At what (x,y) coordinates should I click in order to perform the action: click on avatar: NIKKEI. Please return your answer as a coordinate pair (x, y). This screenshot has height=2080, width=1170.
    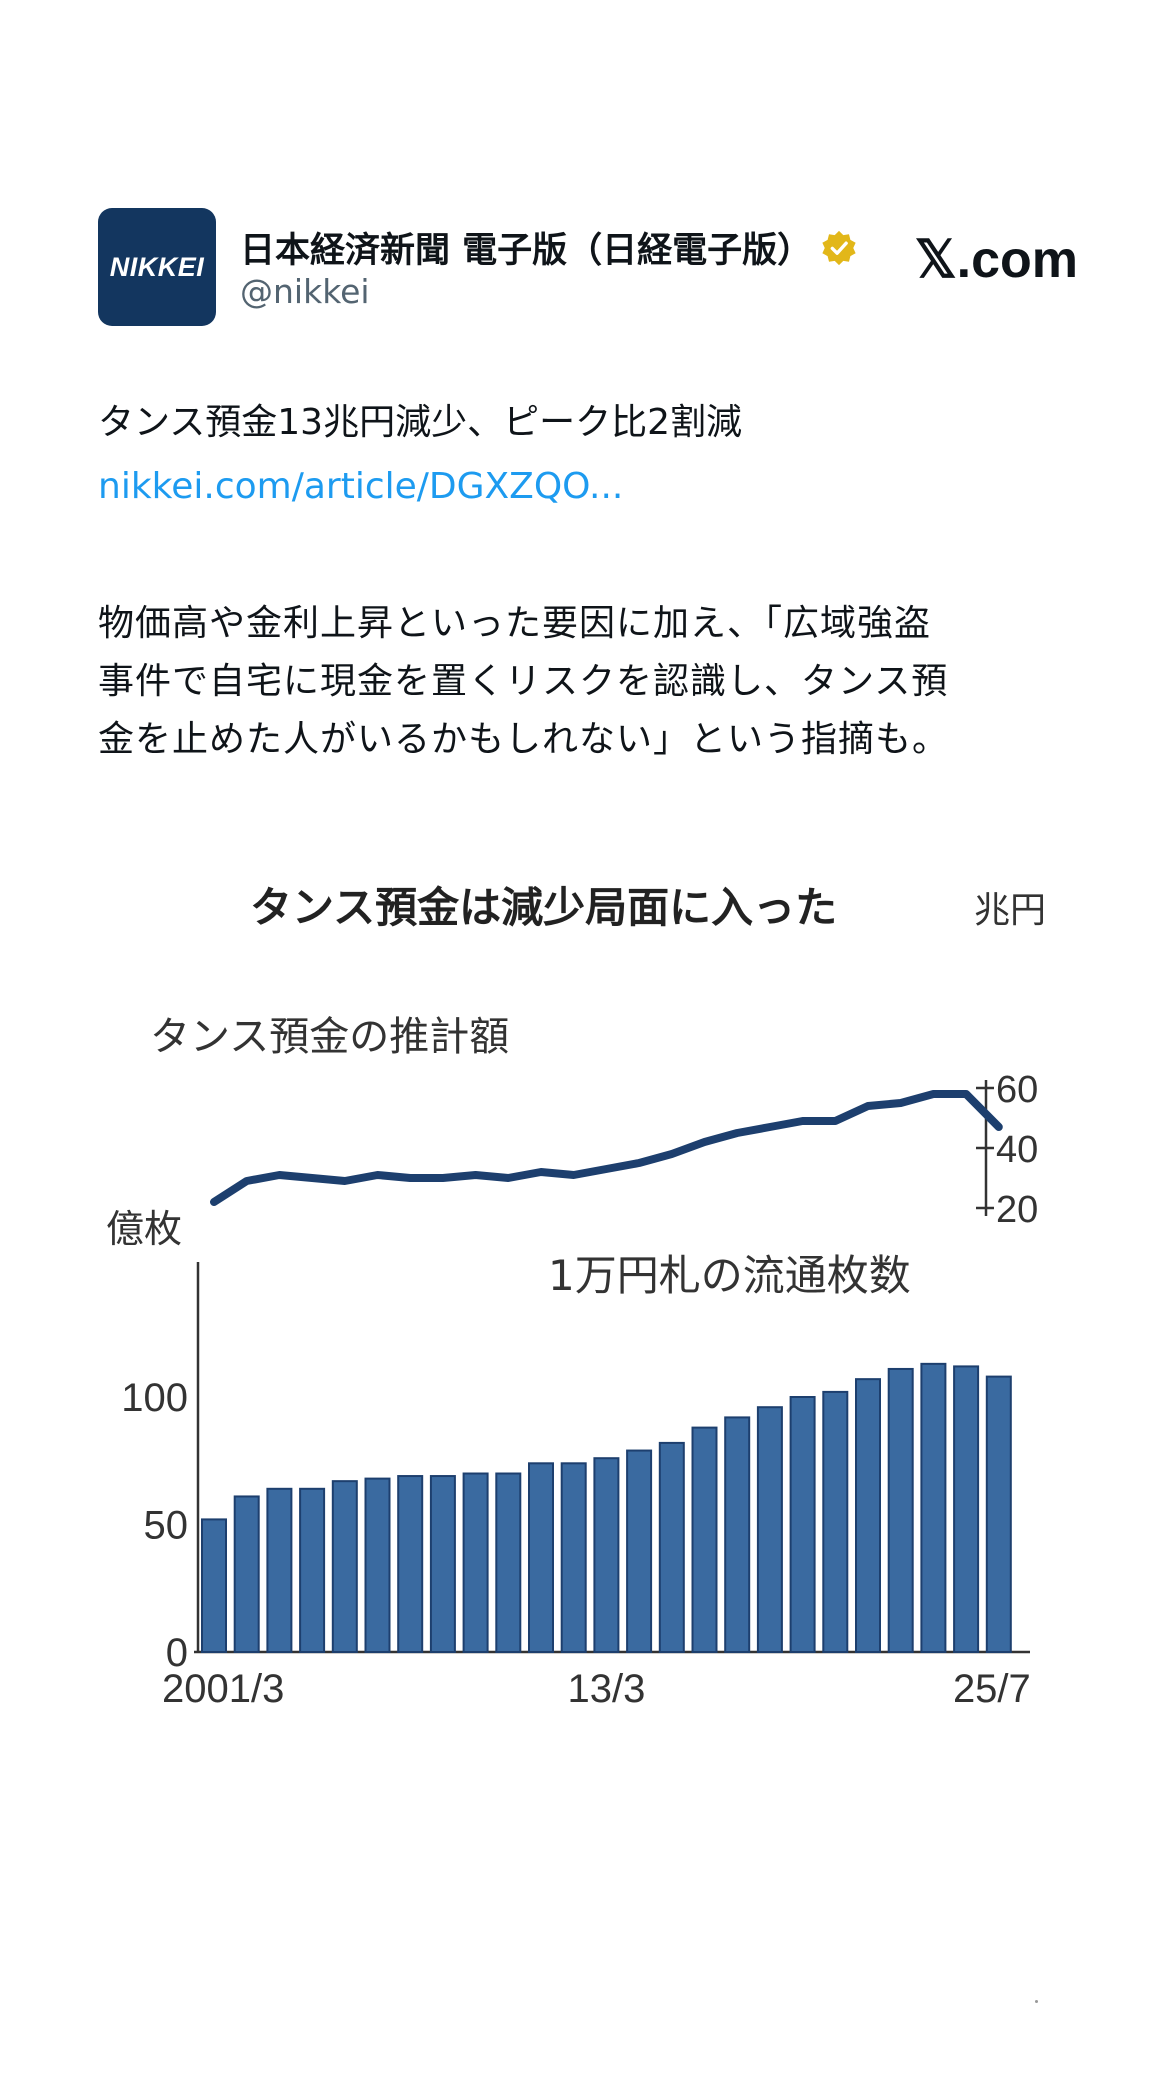
    Looking at the image, I should click on (157, 267).